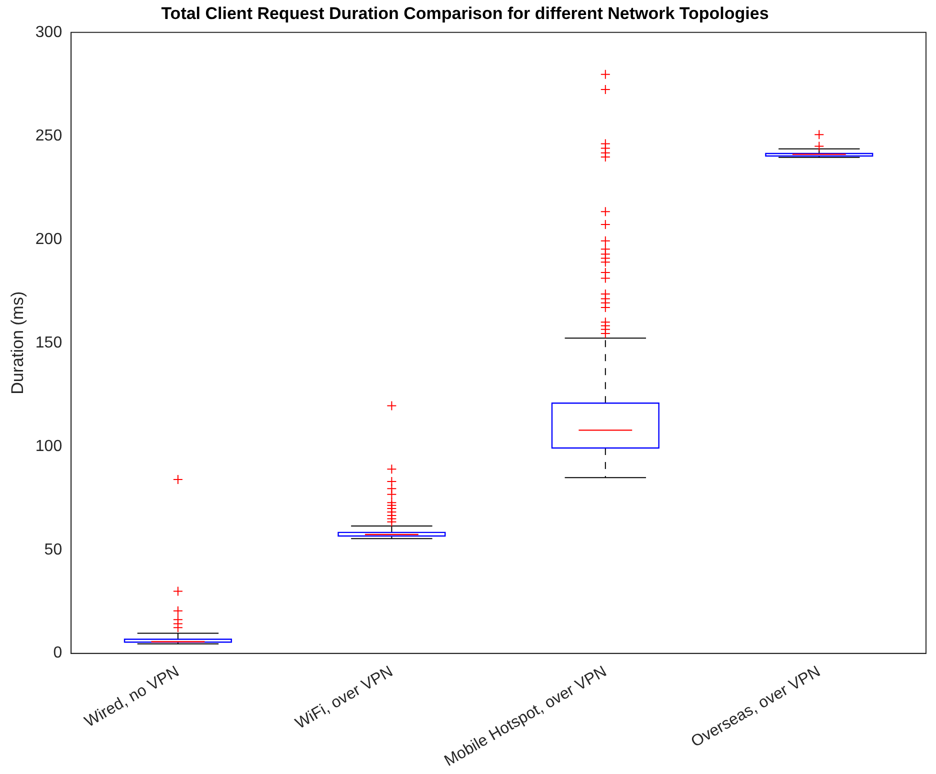 This screenshot has height=774, width=936. What do you see at coordinates (48, 32) in the screenshot?
I see `y-tick-label: 300` at bounding box center [48, 32].